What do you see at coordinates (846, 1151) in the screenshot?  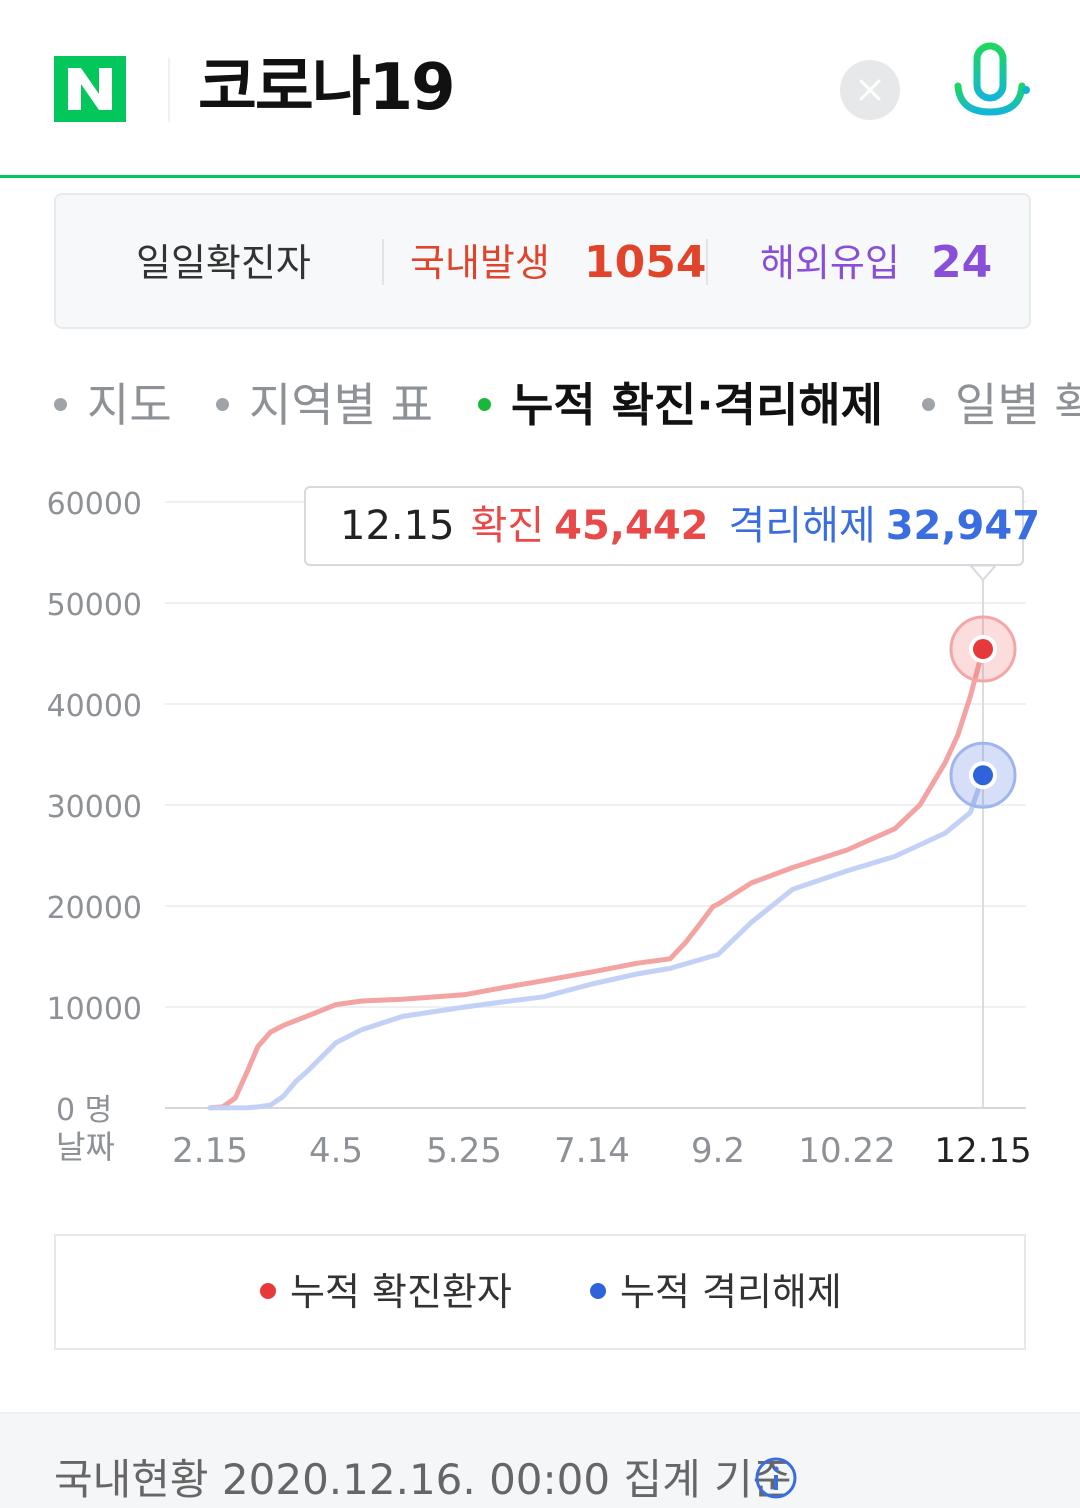 I see `x-tick-label: 10.22` at bounding box center [846, 1151].